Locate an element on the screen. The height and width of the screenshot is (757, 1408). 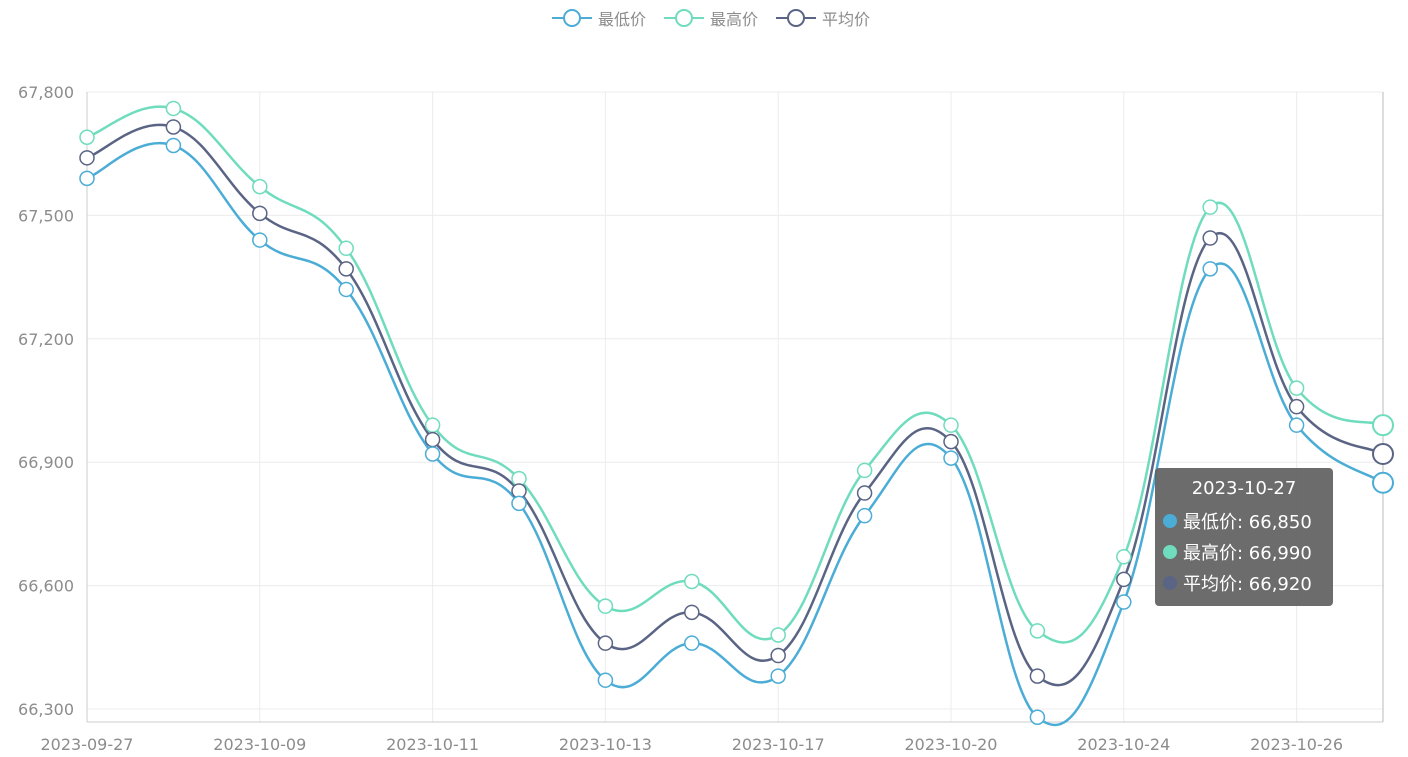
y-tick-label: 66,600 is located at coordinates (46, 586).